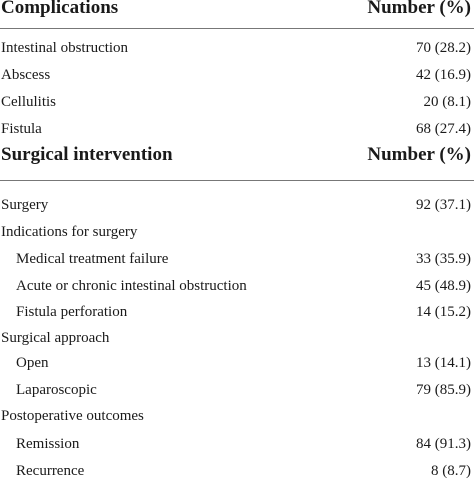 This screenshot has width=474, height=481. What do you see at coordinates (48, 444) in the screenshot?
I see `row-label: Remission` at bounding box center [48, 444].